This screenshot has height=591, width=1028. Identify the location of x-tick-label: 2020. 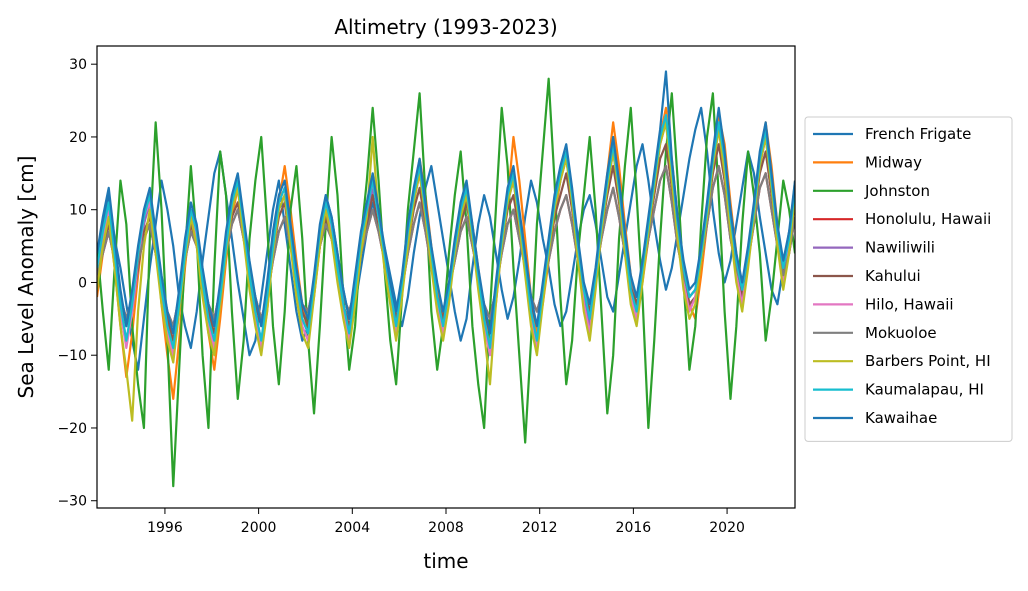
(727, 528).